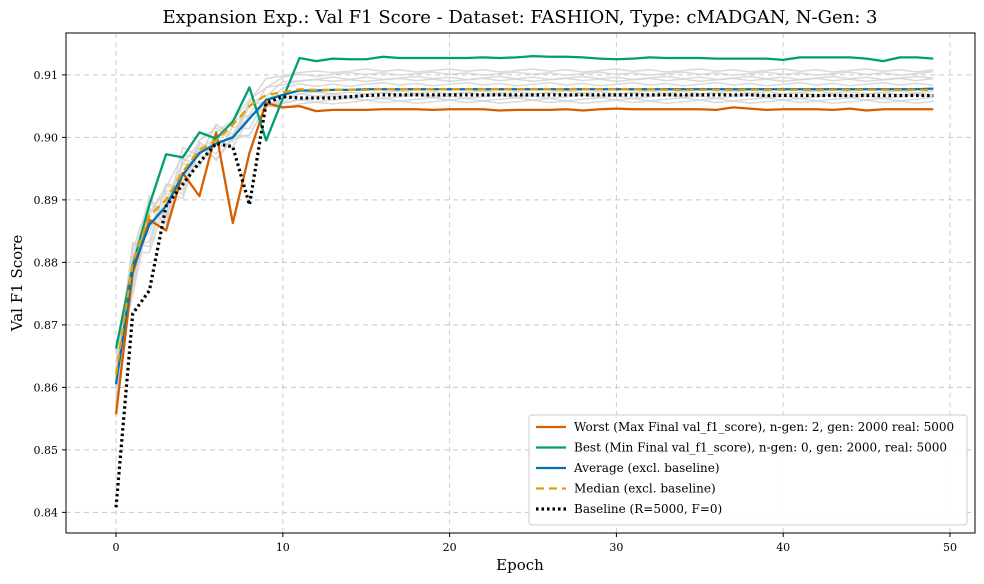  Describe the element at coordinates (17, 284) in the screenshot. I see `y-axis-label: Val F1 Score` at that location.